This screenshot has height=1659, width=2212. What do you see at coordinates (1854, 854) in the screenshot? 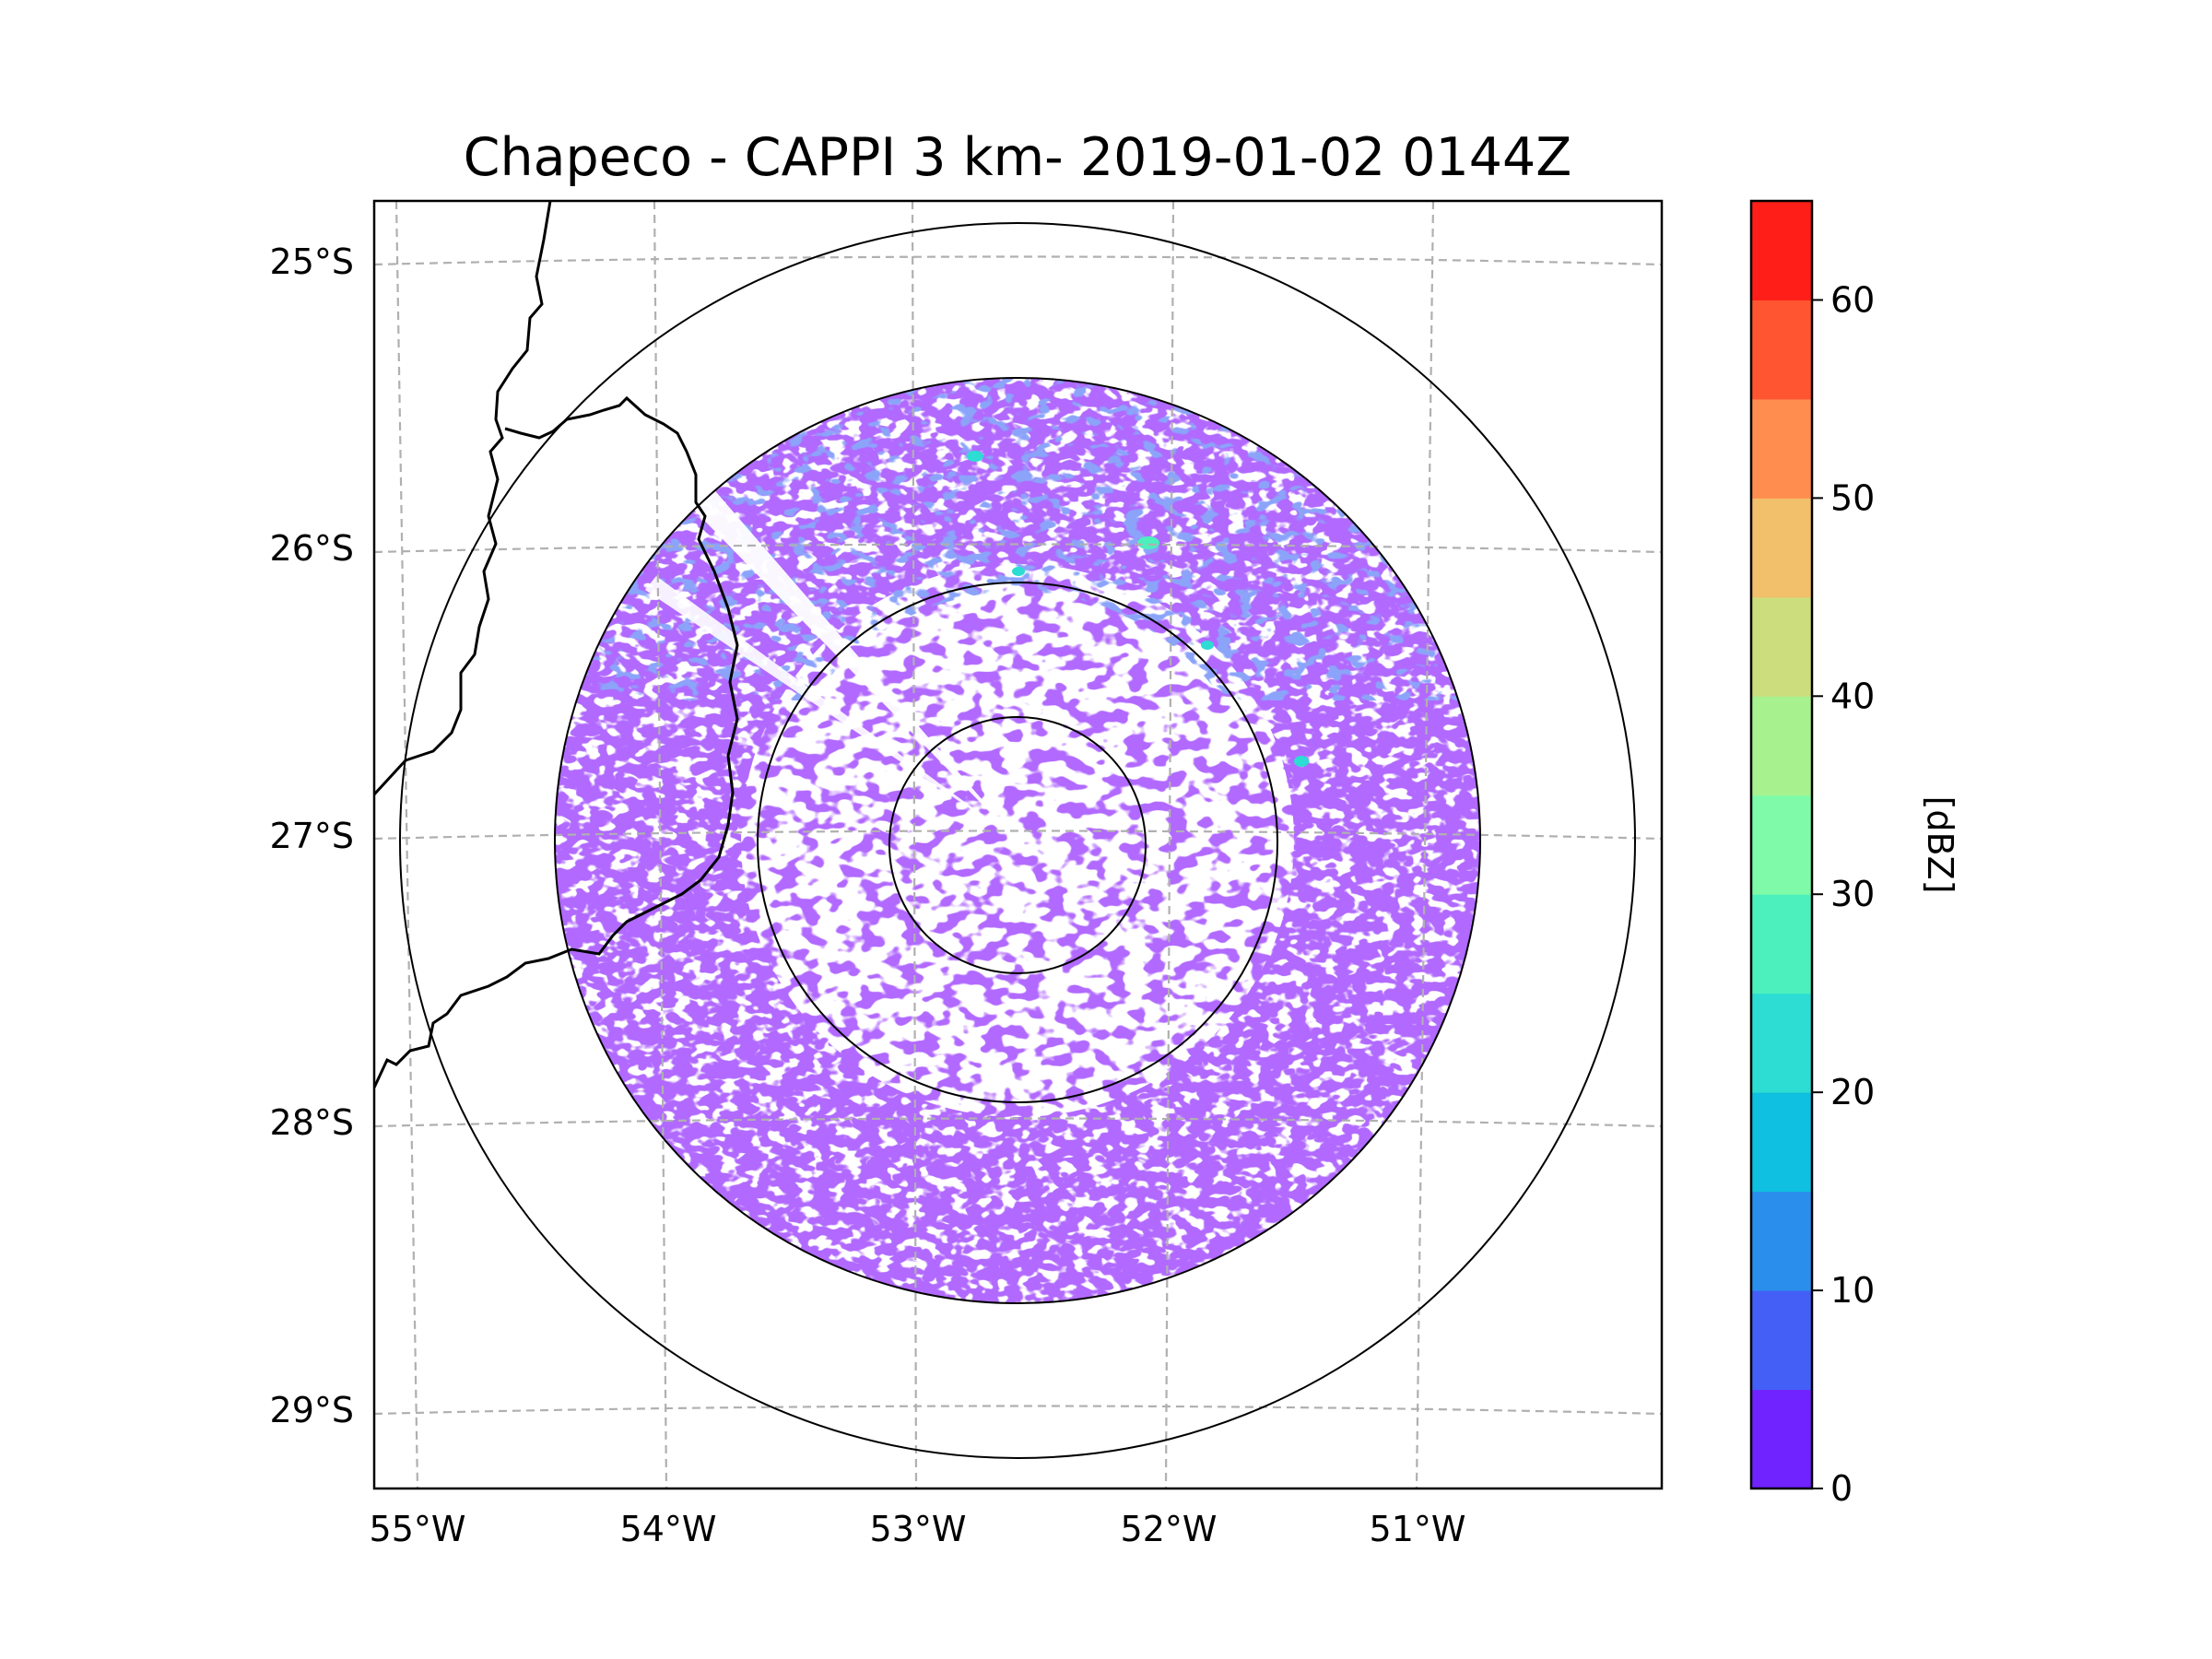
I see `colorbar: 0 10 20 30 40 50 60 [dBZ]` at bounding box center [1854, 854].